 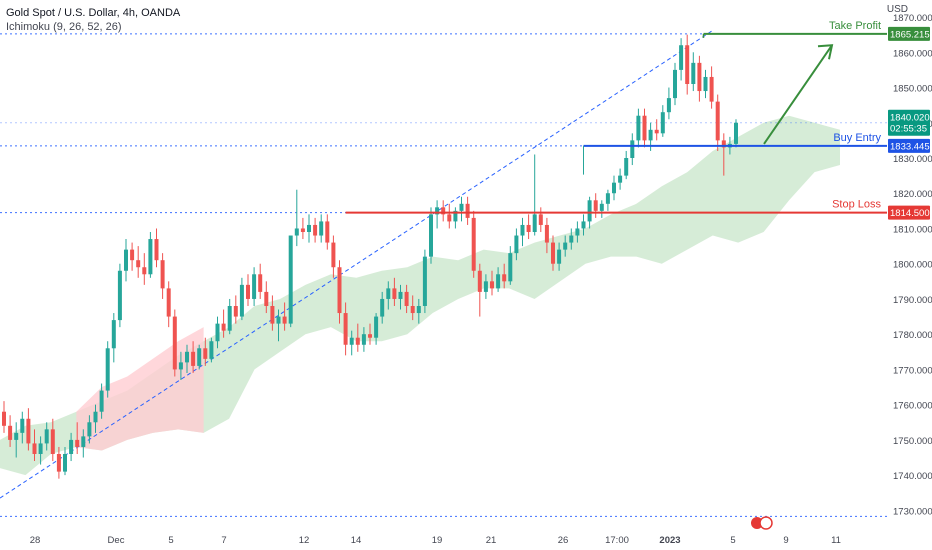 What do you see at coordinates (912, 300) in the screenshot?
I see `price-tick-label: 1790.000` at bounding box center [912, 300].